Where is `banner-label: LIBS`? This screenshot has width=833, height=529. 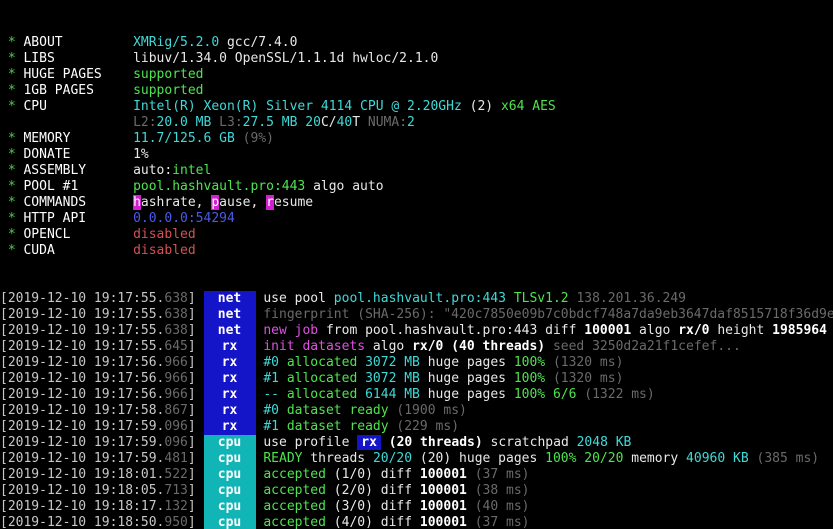 banner-label: LIBS is located at coordinates (78, 58).